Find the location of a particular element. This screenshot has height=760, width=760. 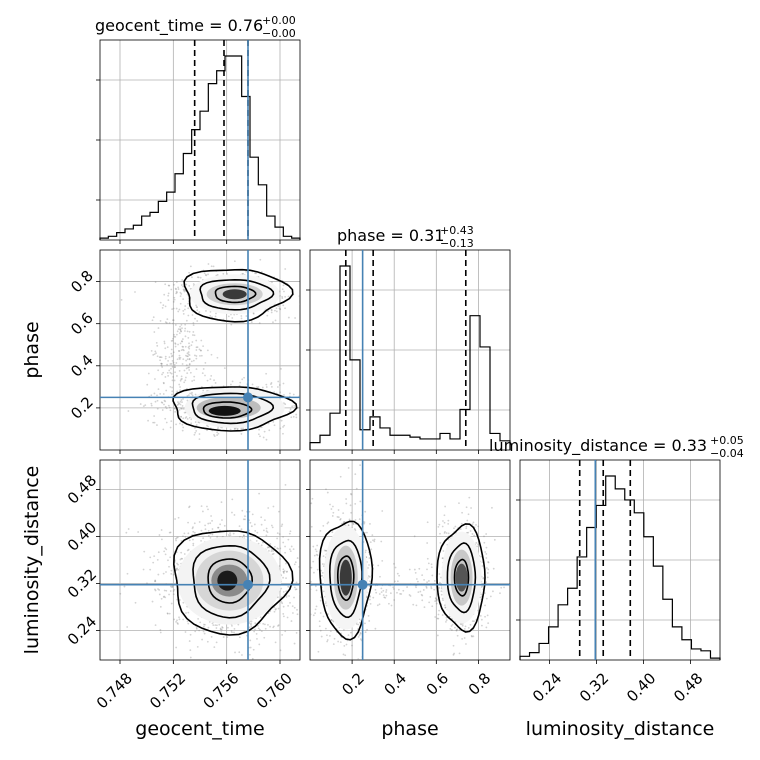

histogram-geocent_time is located at coordinates (200, 147).